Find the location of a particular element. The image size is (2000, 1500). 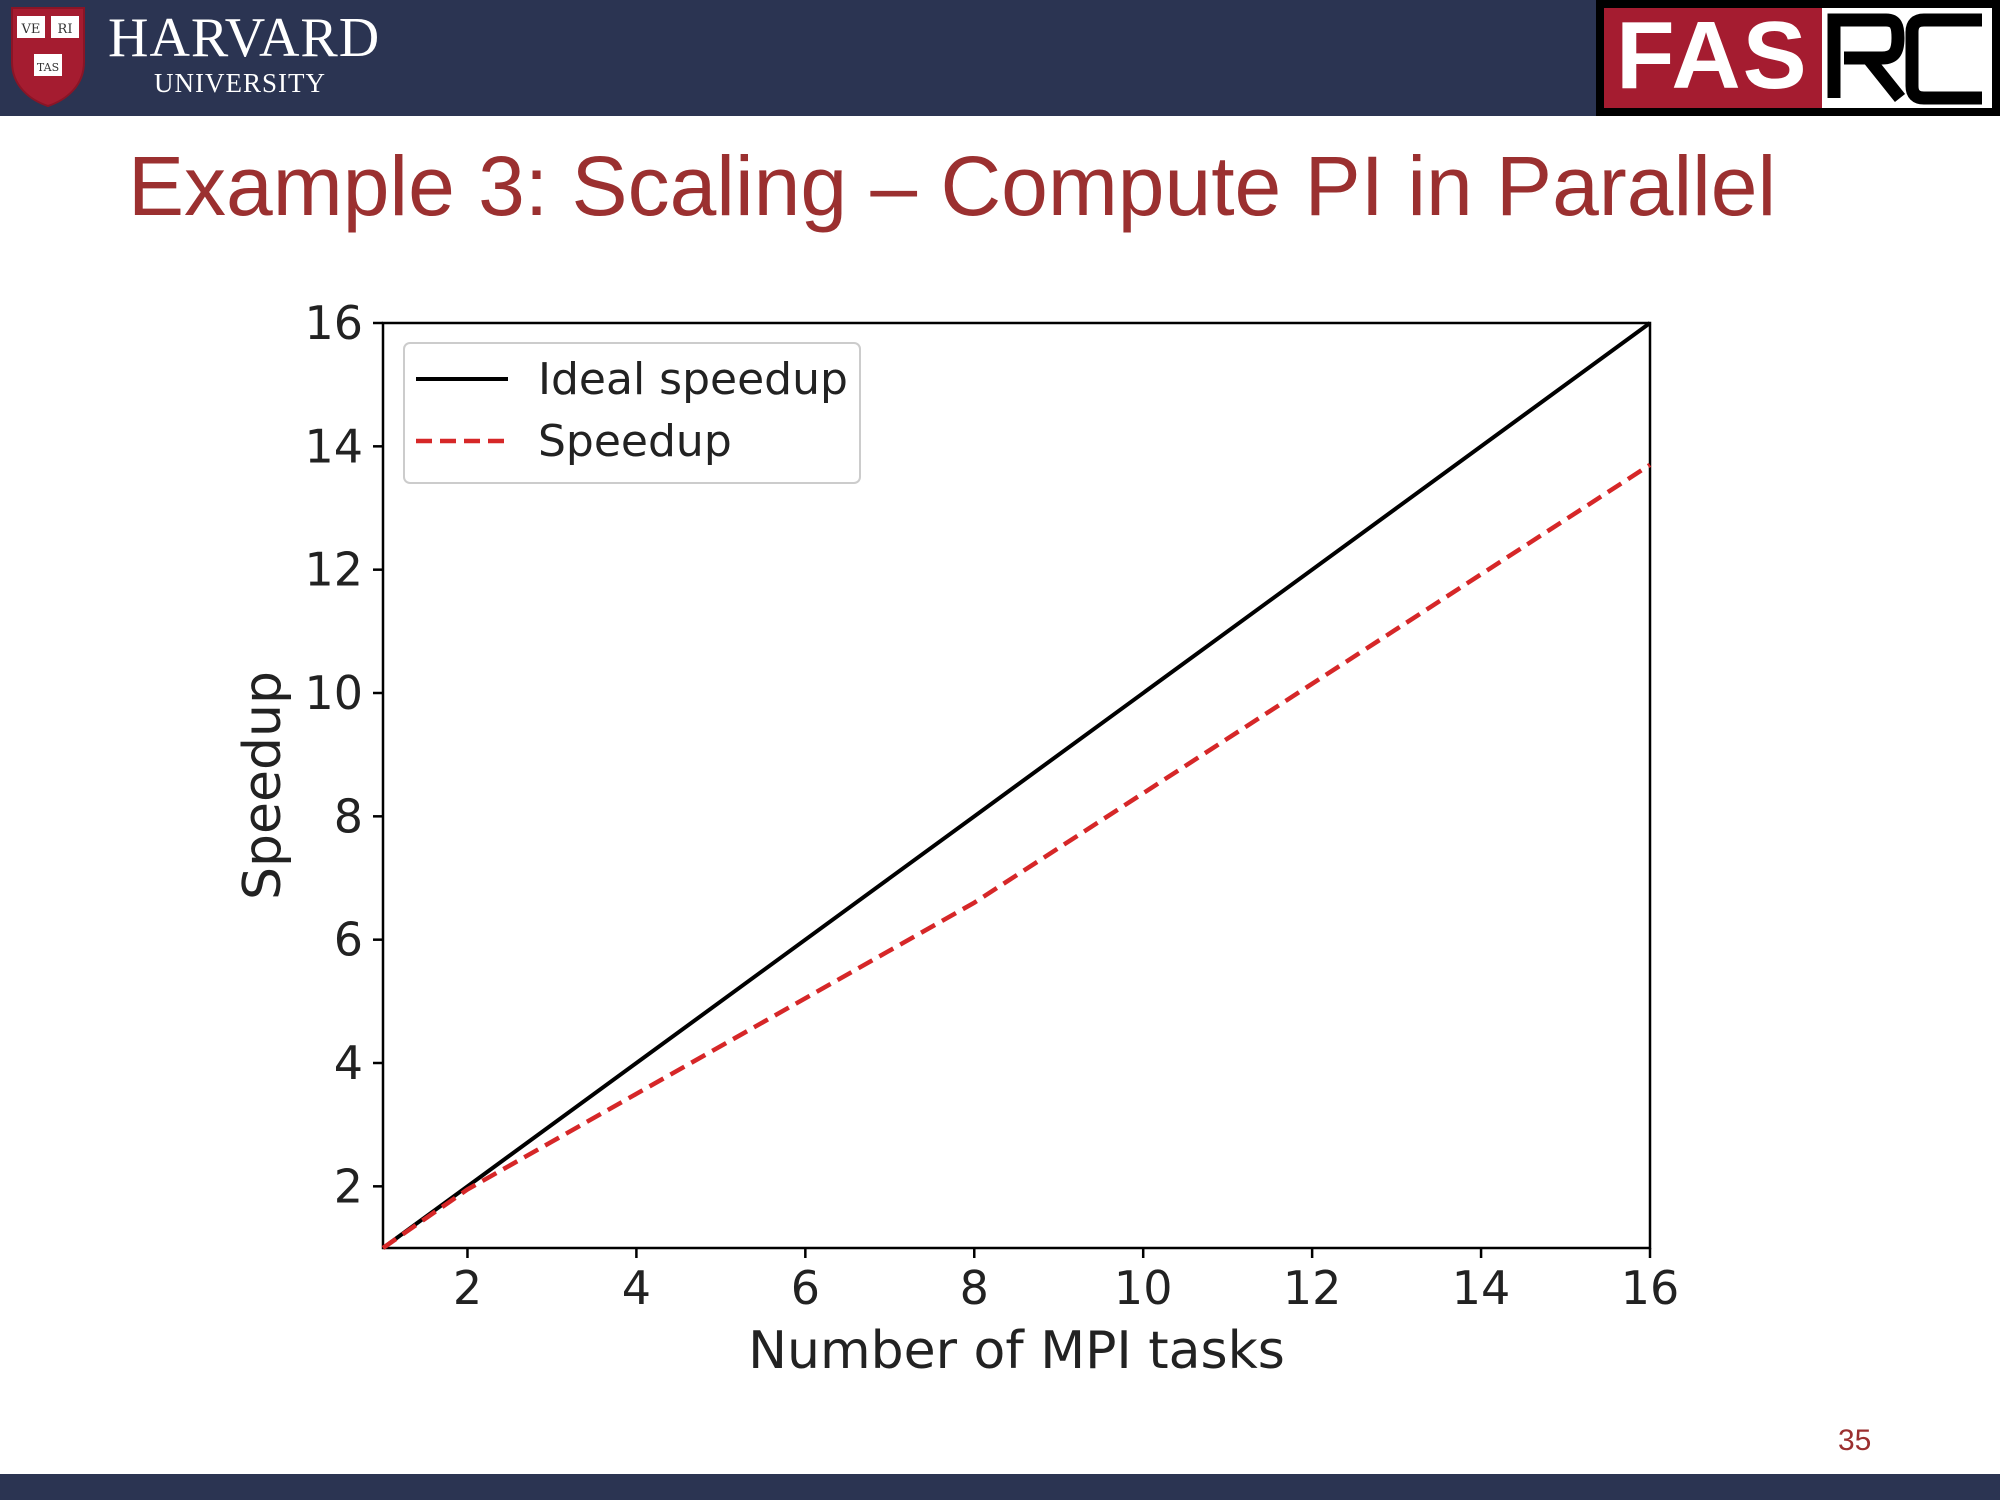

legend-label: Speedup is located at coordinates (635, 441).